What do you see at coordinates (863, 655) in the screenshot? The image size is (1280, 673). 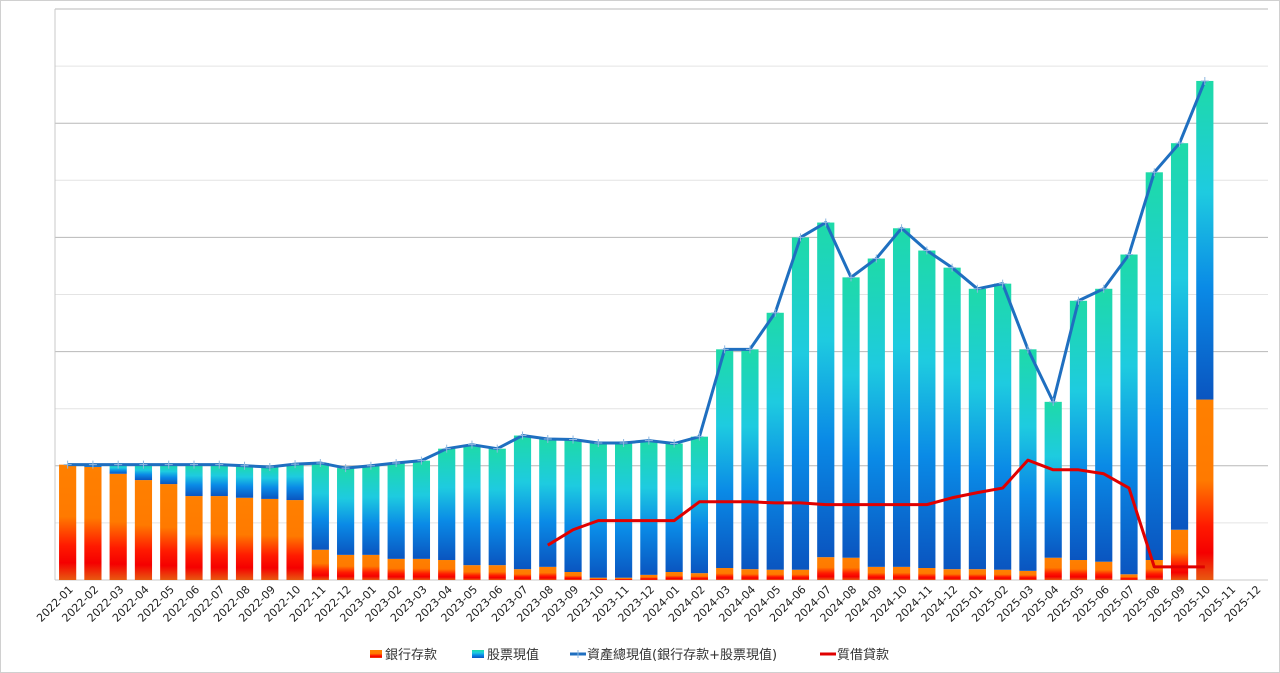 I see `legend-label: 質借貸款` at bounding box center [863, 655].